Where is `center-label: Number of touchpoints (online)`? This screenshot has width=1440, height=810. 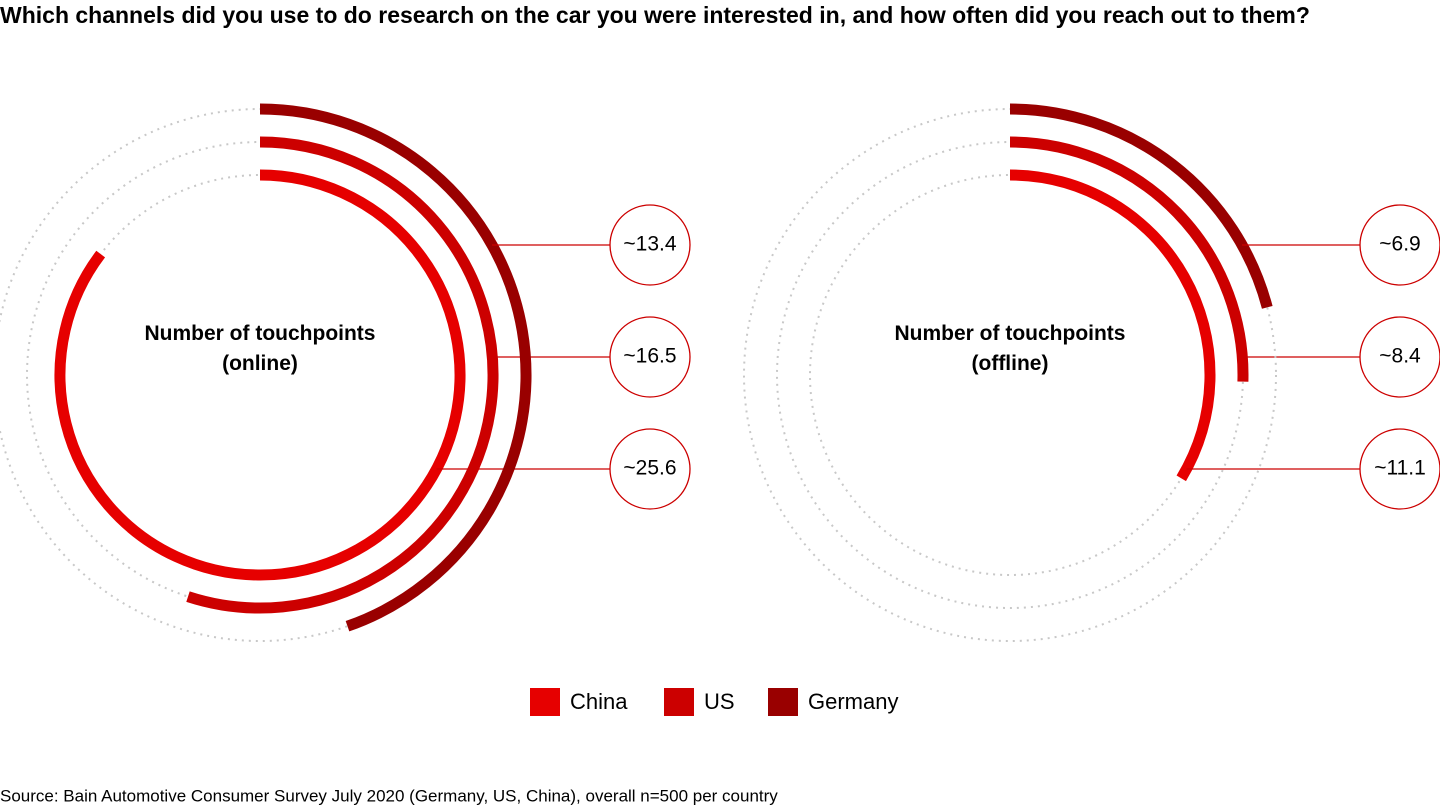 center-label: Number of touchpoints (online) is located at coordinates (260, 348).